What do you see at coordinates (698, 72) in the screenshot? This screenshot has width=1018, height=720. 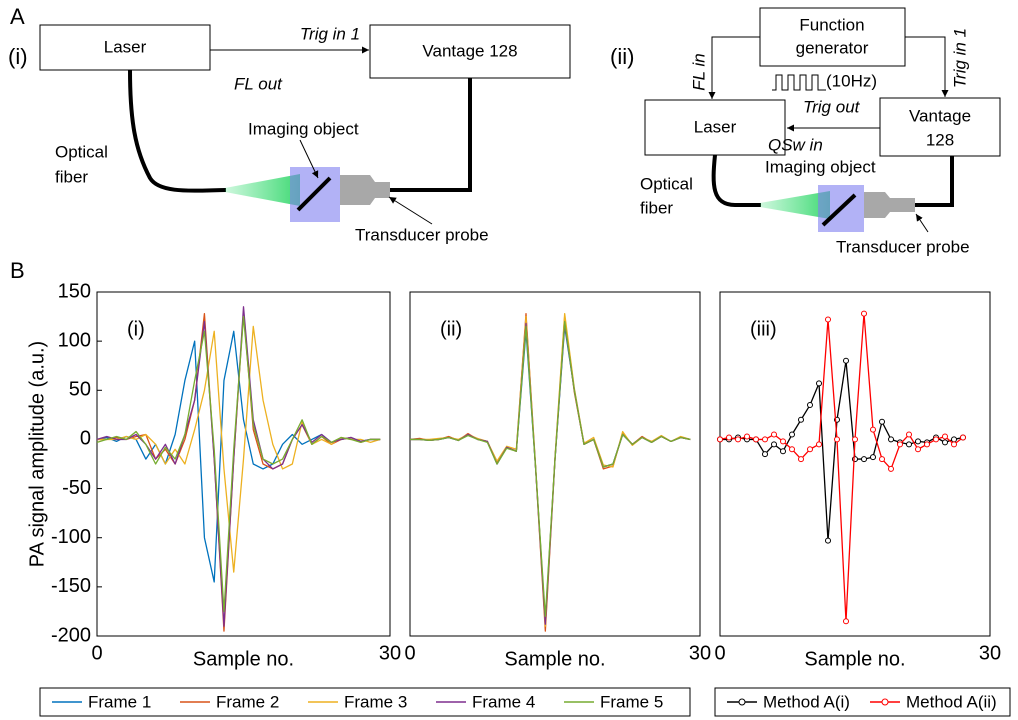 I see `fl-in-label: FL in` at bounding box center [698, 72].